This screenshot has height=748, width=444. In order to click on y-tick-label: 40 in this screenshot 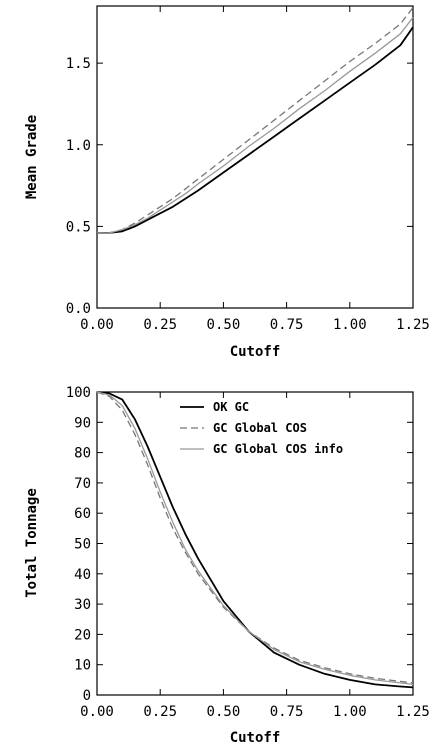, I will do `click(82, 575)`.